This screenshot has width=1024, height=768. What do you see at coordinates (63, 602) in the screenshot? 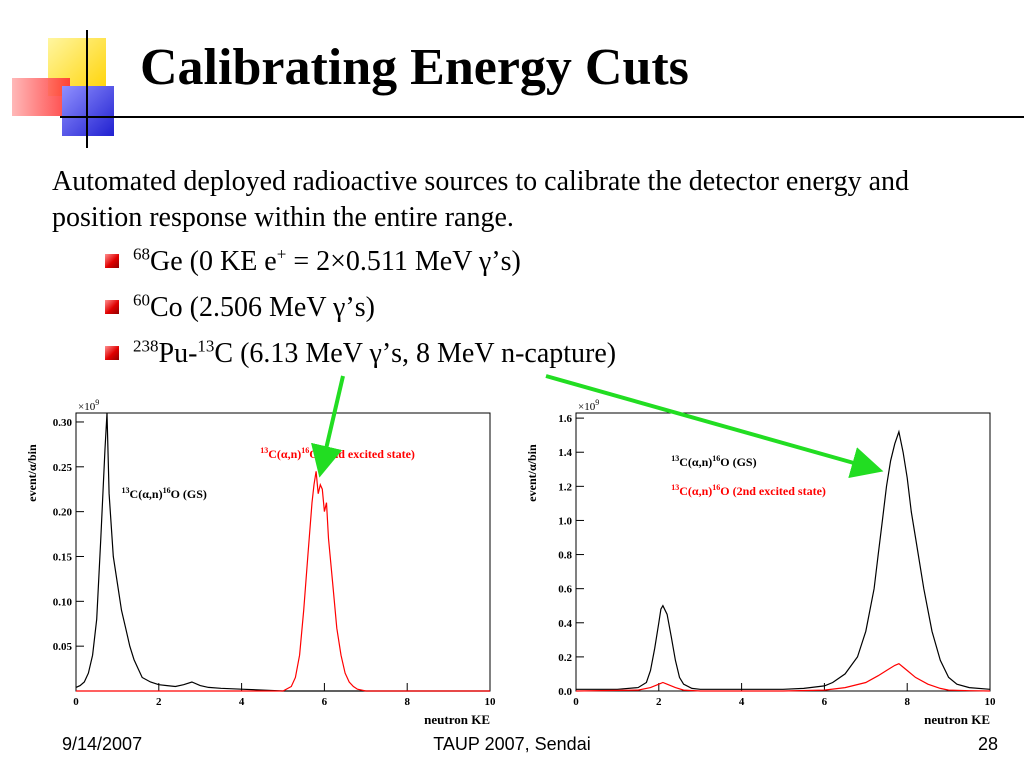
I see `y-tick-label: 0.10` at bounding box center [63, 602].